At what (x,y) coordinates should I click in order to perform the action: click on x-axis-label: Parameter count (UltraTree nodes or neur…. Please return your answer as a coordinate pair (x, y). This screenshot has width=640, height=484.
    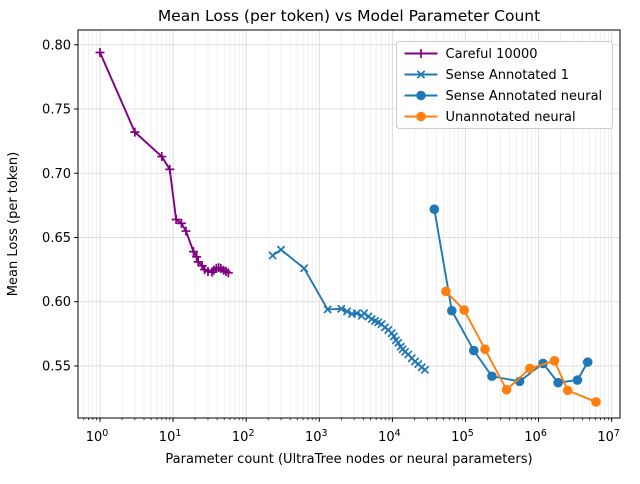
    Looking at the image, I should click on (348, 459).